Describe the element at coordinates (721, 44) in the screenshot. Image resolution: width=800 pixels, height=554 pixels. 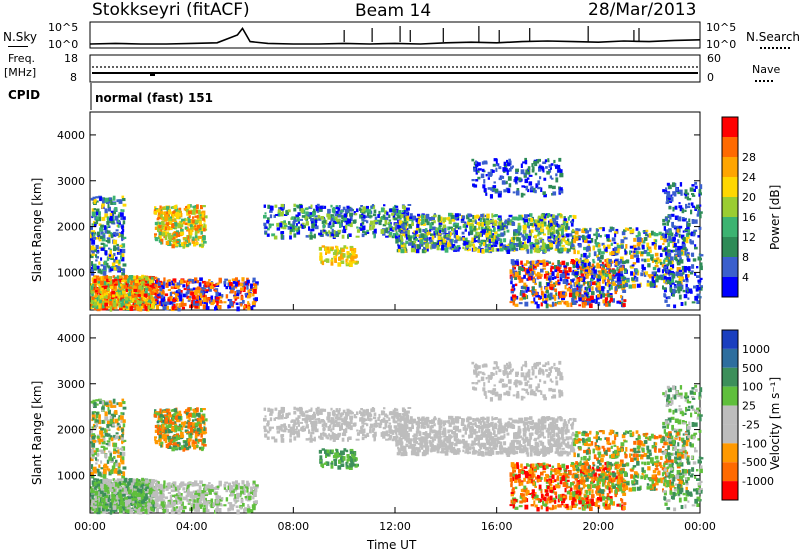
I see `noise-right-tick-bottom: 10^0` at that location.